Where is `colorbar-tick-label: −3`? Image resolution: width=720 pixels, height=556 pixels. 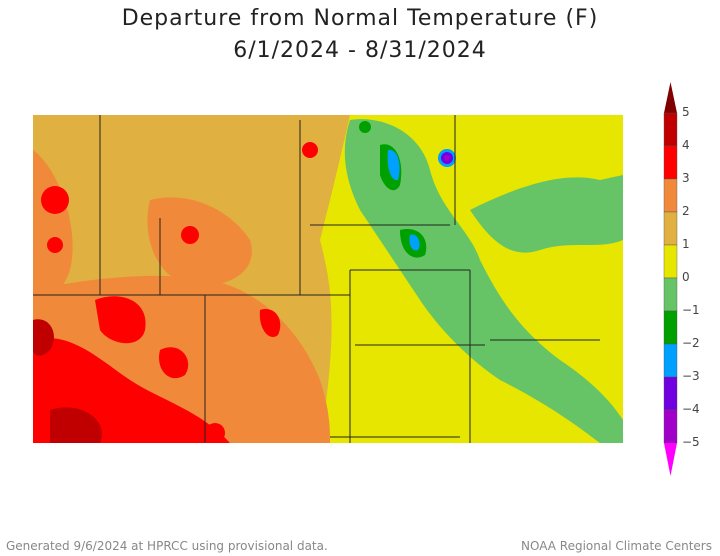 colorbar-tick-label: −3 is located at coordinates (691, 376).